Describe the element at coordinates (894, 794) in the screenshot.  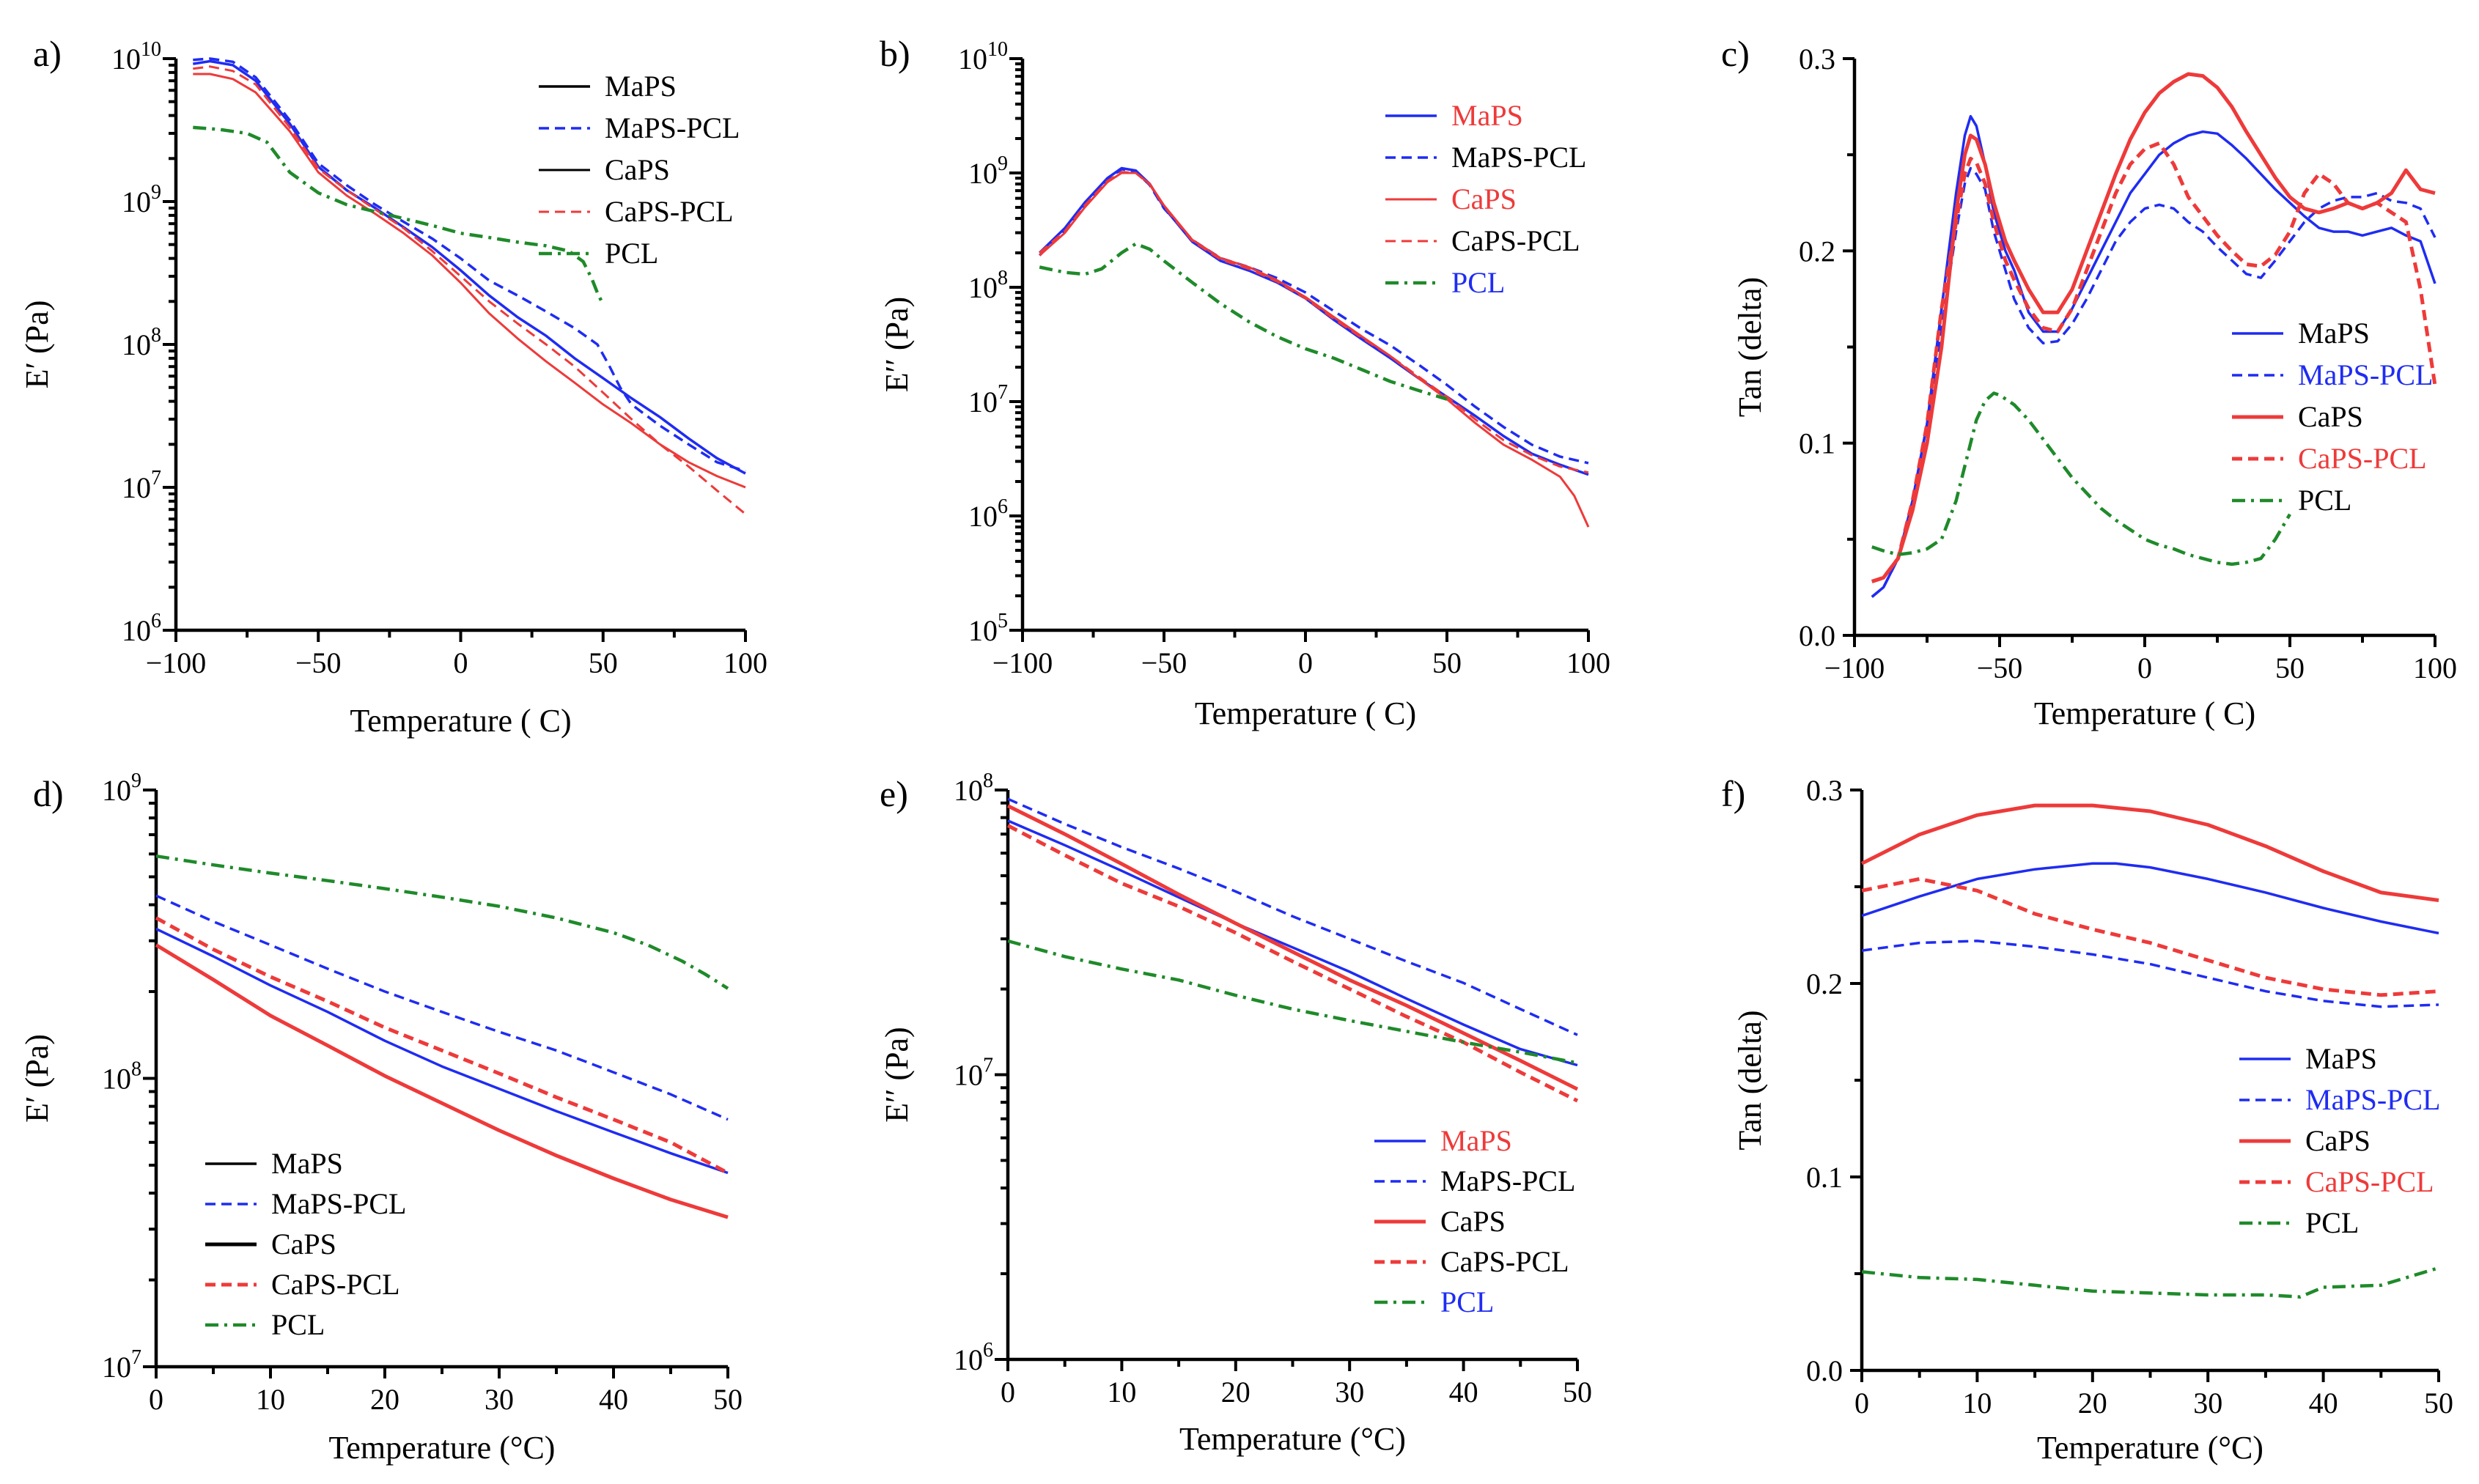
I see `panel-label: e)` at that location.